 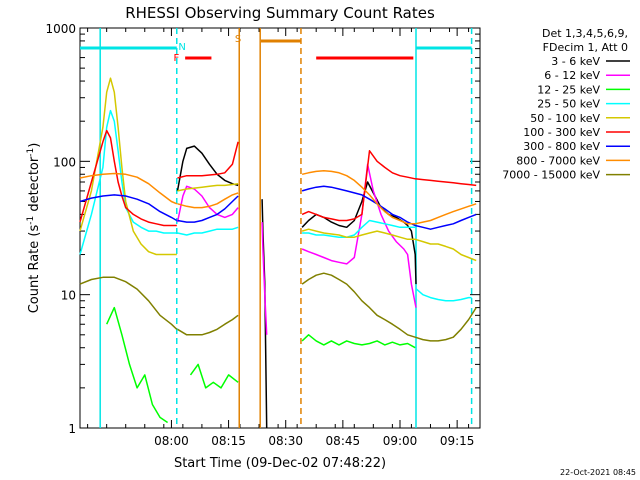 I want to click on chart-title: RHESSI Observing Summary Count Rates, so click(x=280, y=13).